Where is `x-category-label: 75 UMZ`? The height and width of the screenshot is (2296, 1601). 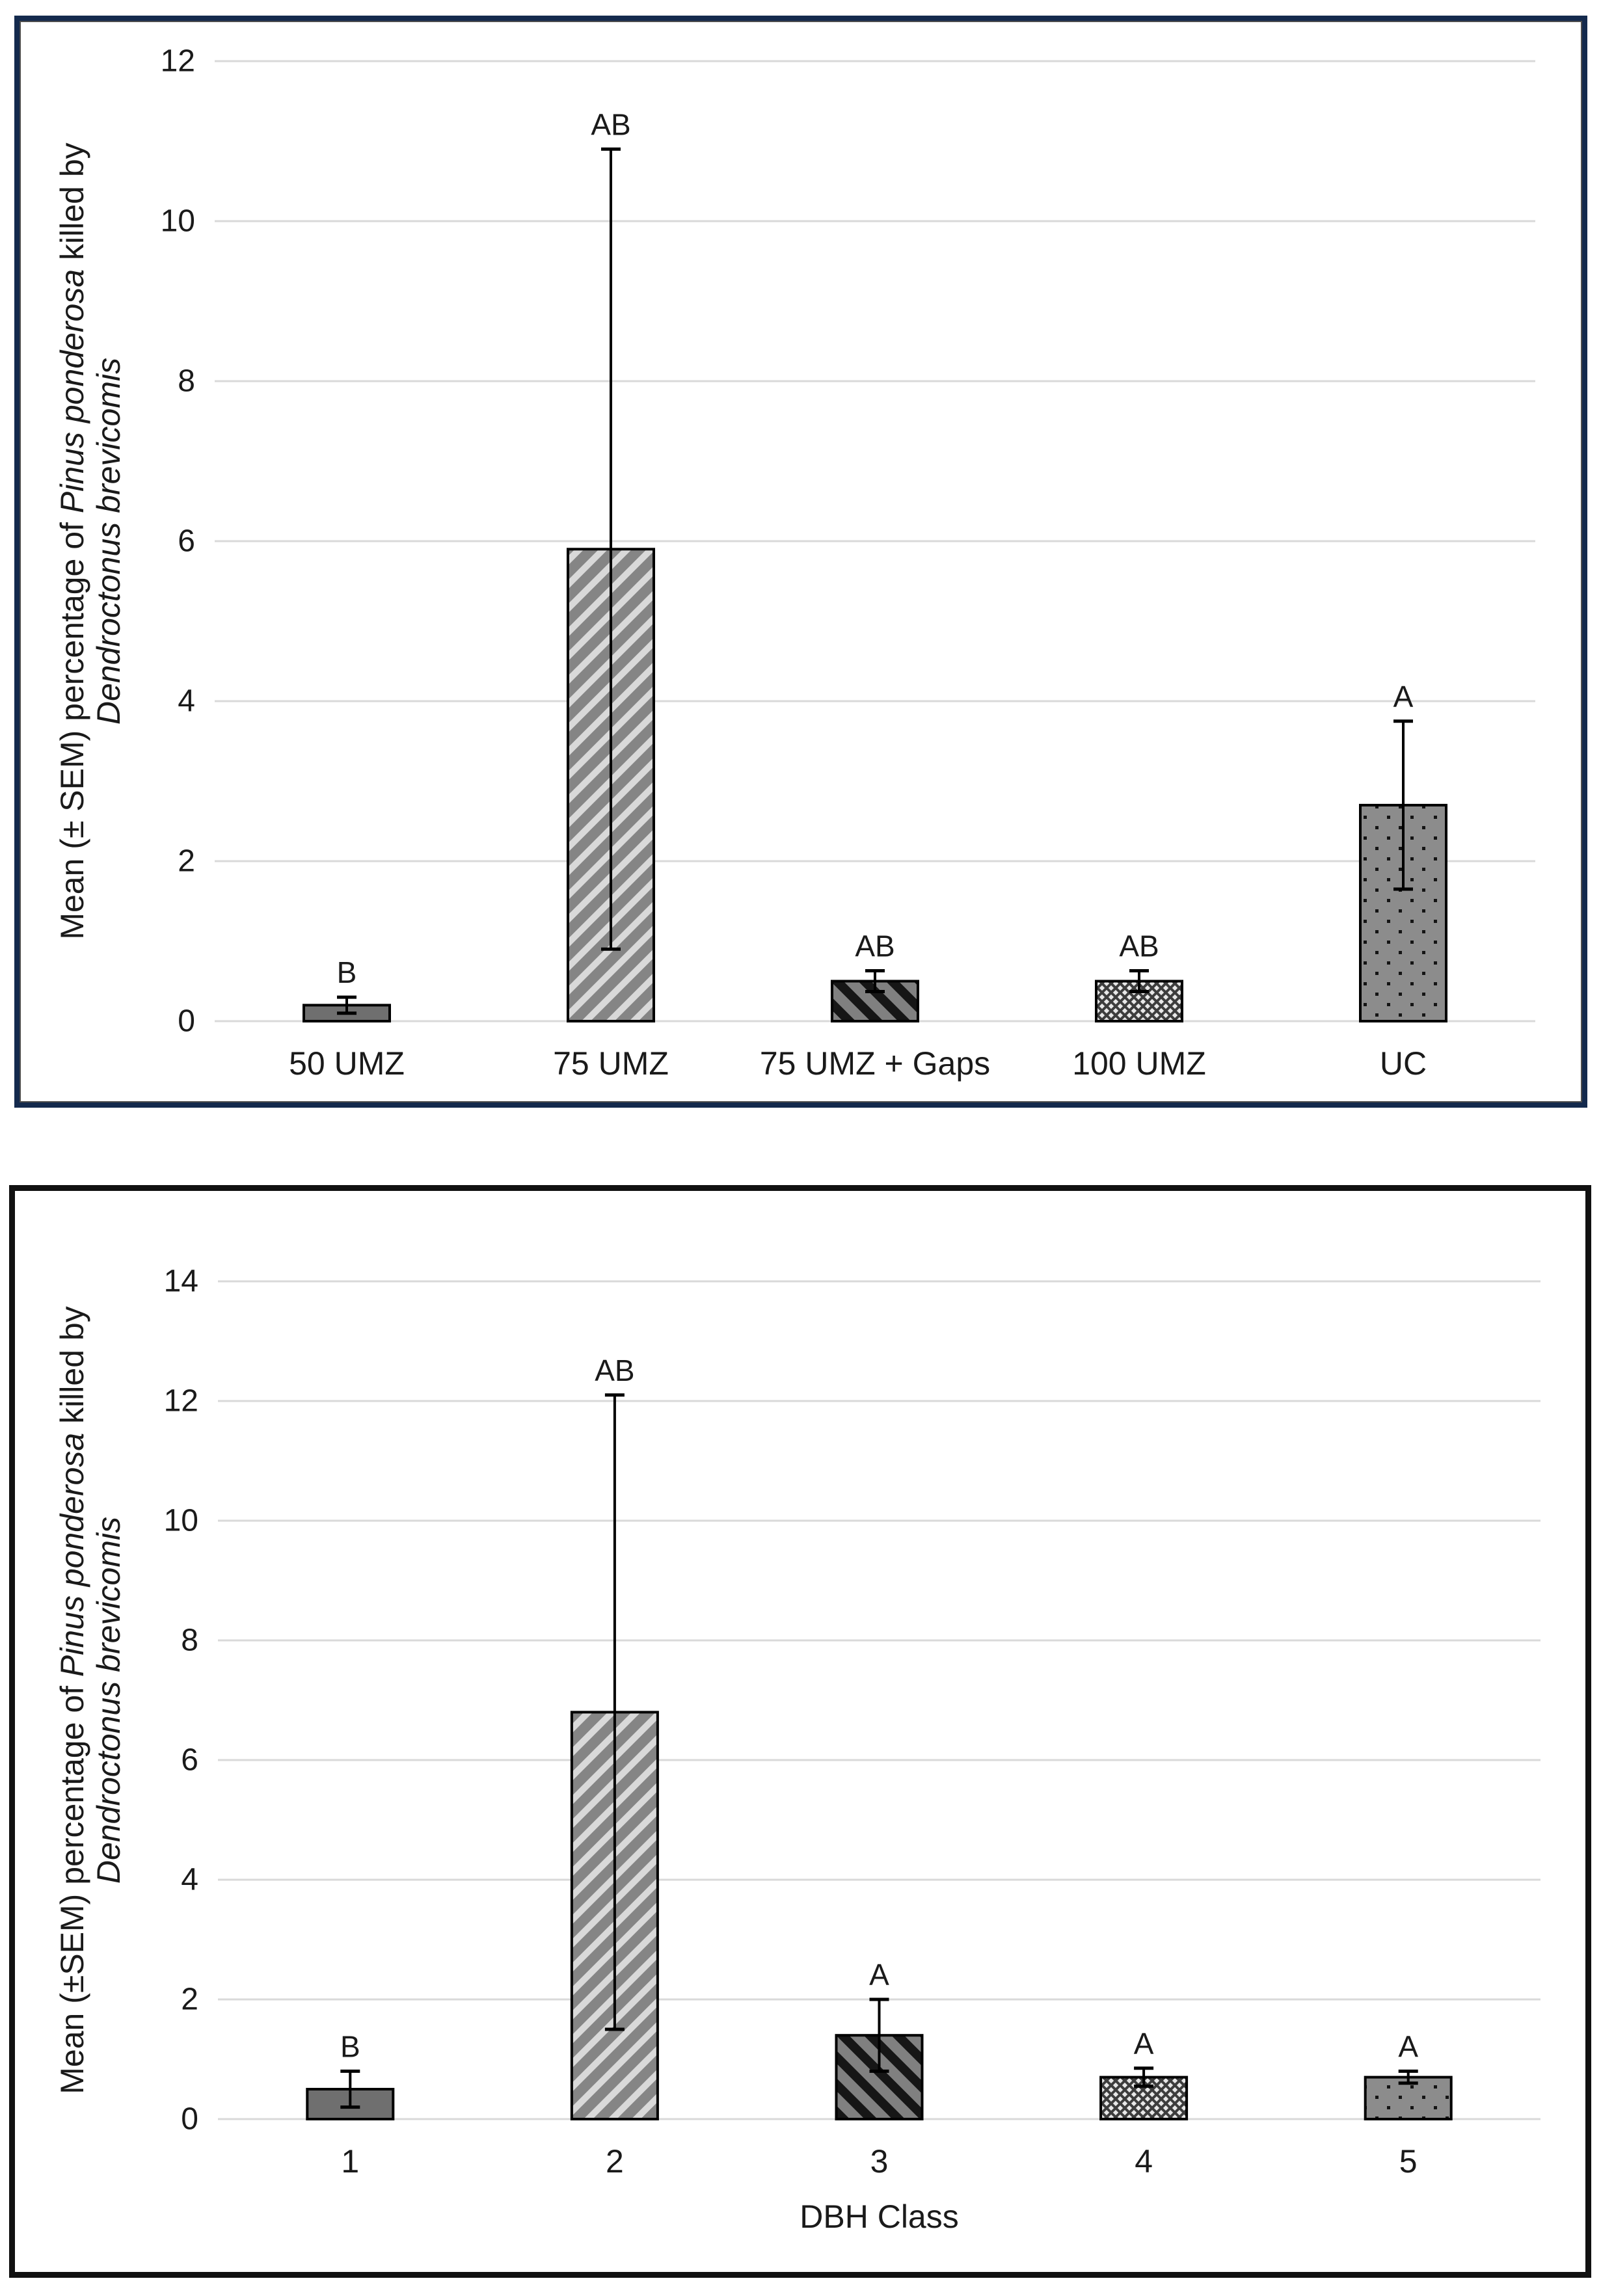
x-category-label: 75 UMZ is located at coordinates (611, 1063).